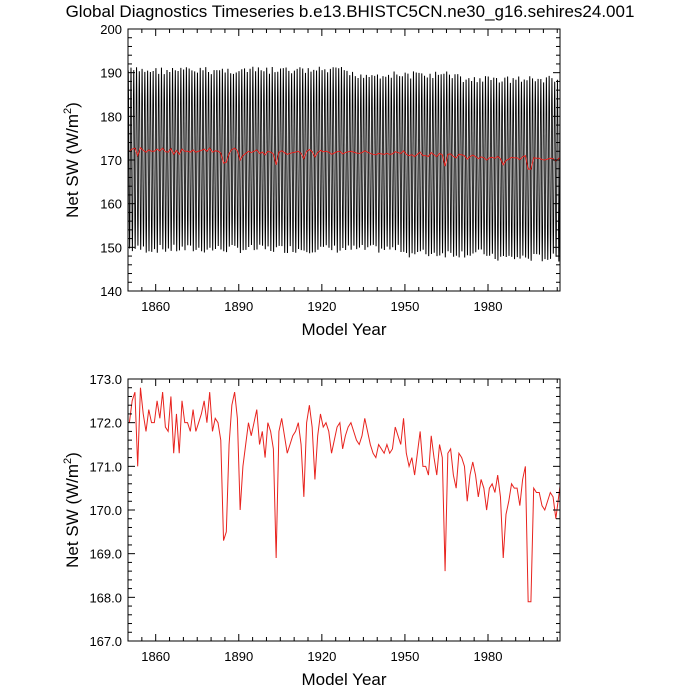 This screenshot has height=700, width=700. Describe the element at coordinates (111, 73) in the screenshot. I see `y-tick-label: 190` at that location.